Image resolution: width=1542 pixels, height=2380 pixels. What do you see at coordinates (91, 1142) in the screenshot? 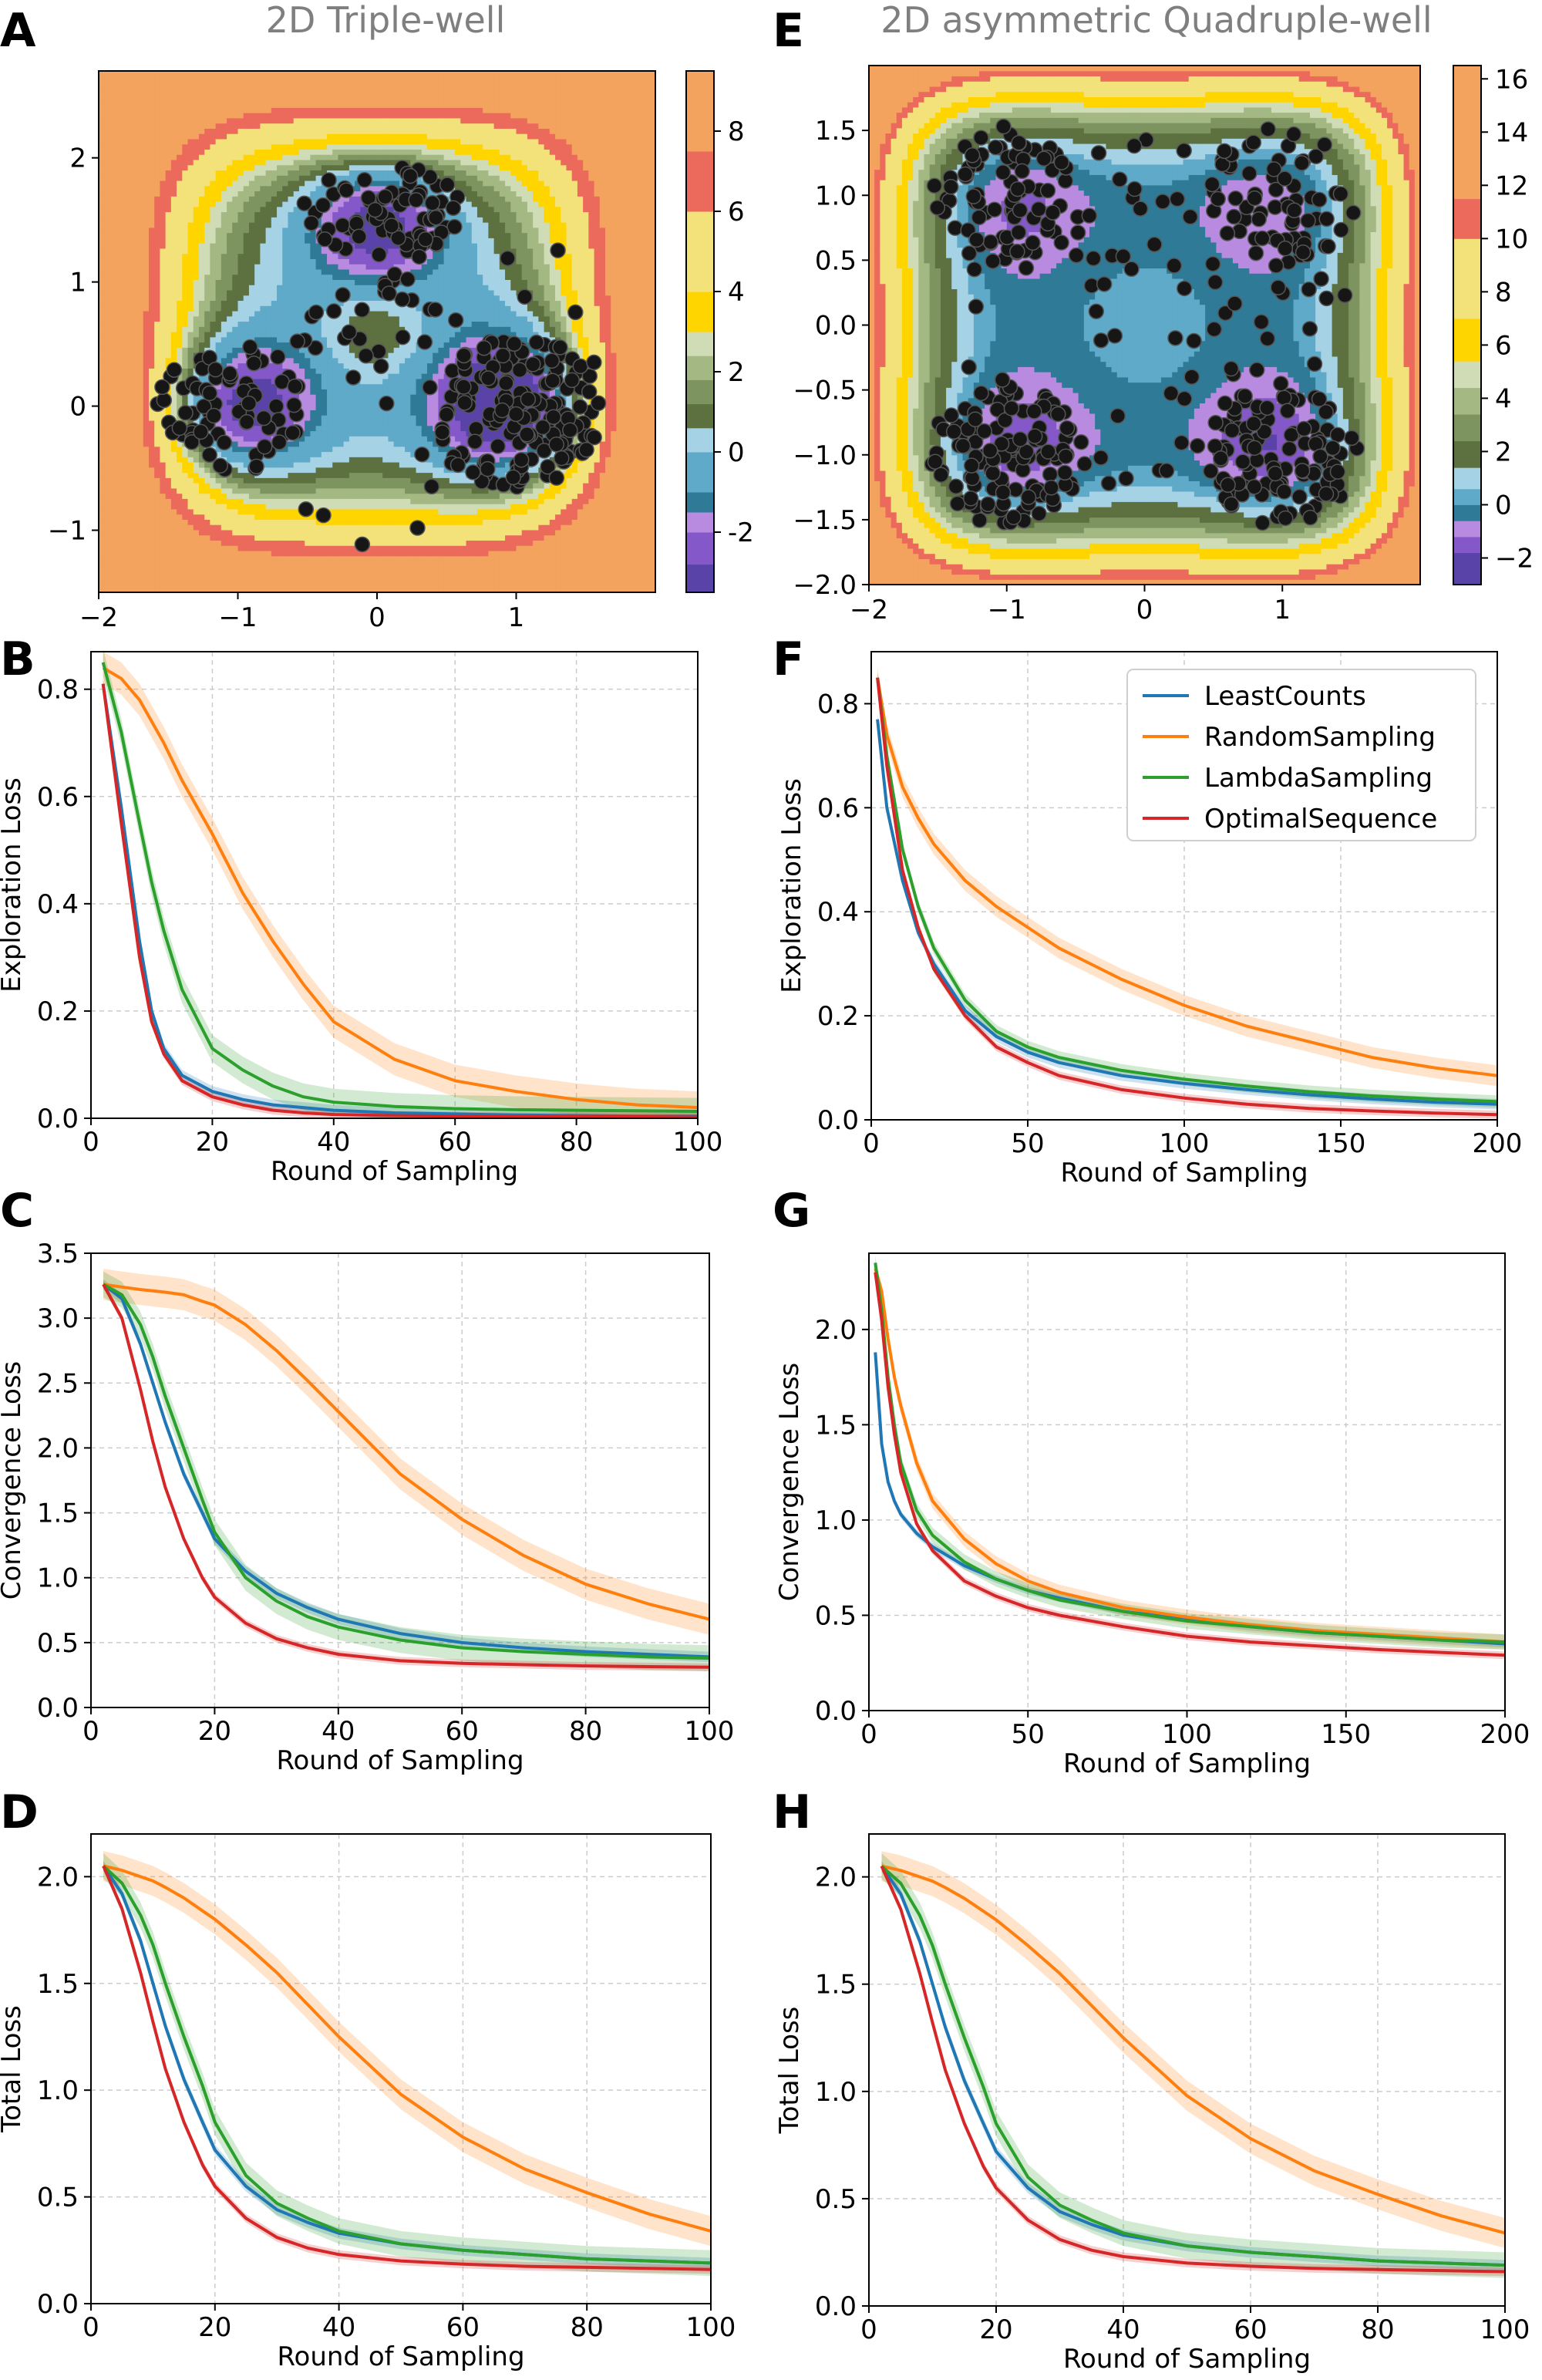
I see `x-tick-label: 0` at bounding box center [91, 1142].